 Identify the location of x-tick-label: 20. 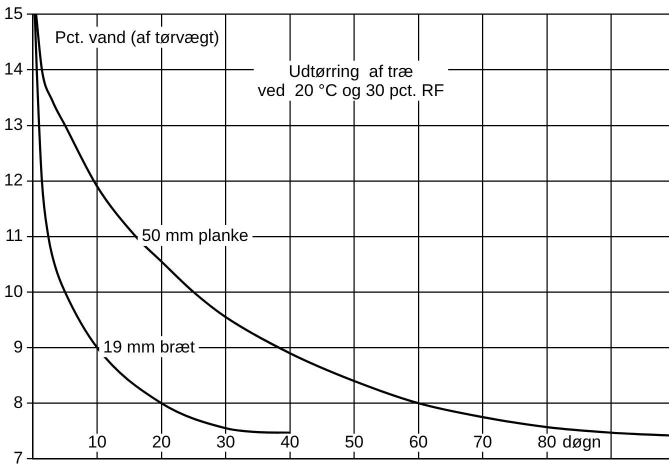
(161, 442).